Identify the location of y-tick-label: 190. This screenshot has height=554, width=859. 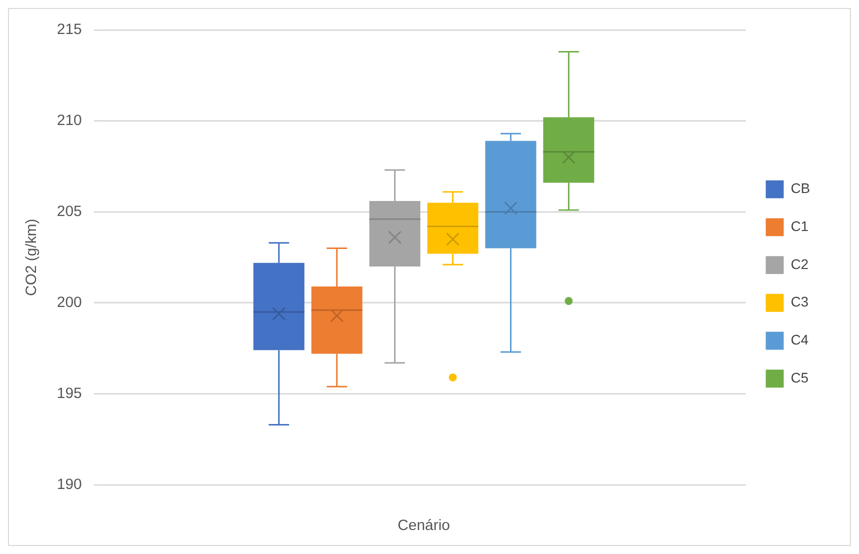
(69, 484).